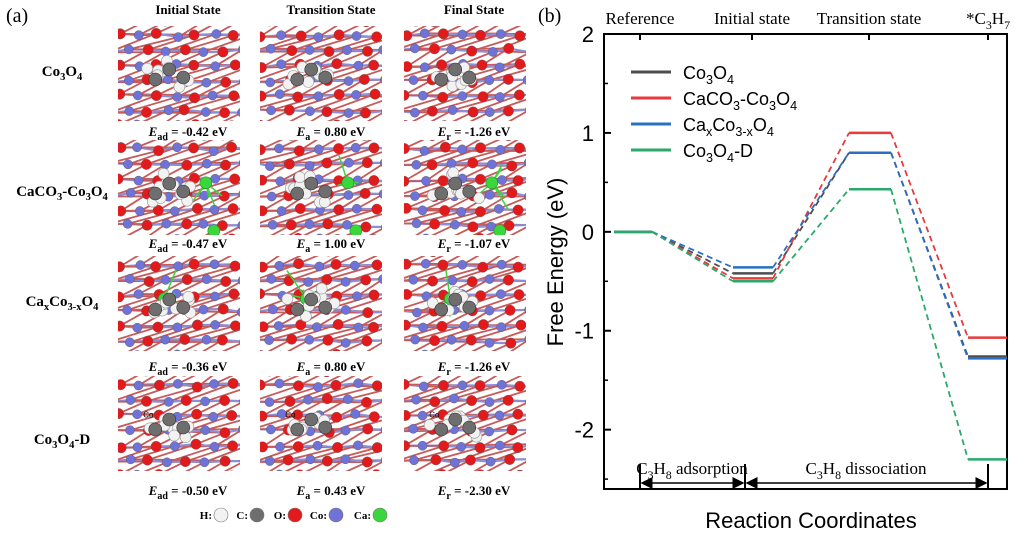  What do you see at coordinates (188, 368) in the screenshot?
I see `energy-value: Ead = -0.36 eV` at bounding box center [188, 368].